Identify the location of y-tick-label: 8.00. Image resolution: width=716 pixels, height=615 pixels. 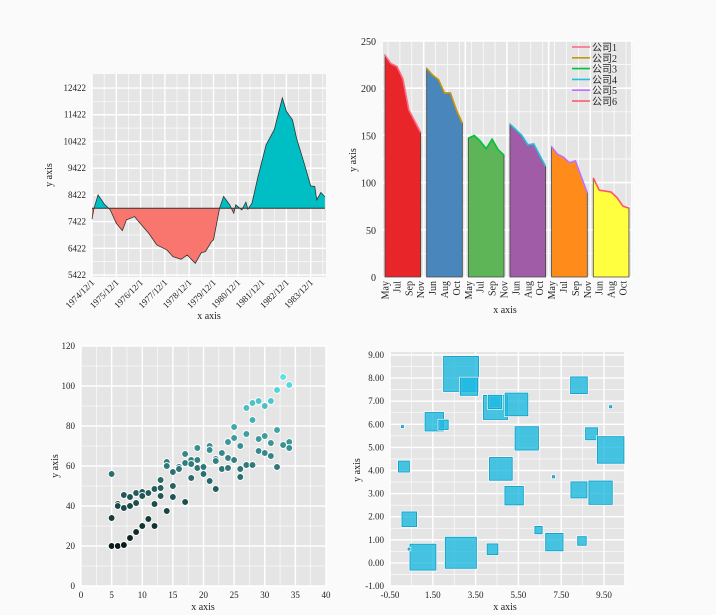
(376, 378).